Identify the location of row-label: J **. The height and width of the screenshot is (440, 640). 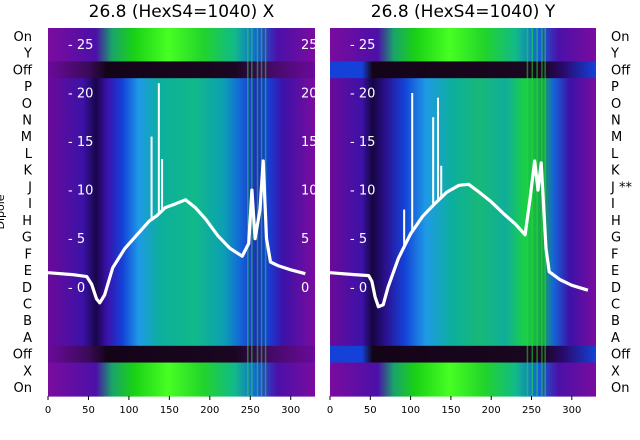
(621, 187).